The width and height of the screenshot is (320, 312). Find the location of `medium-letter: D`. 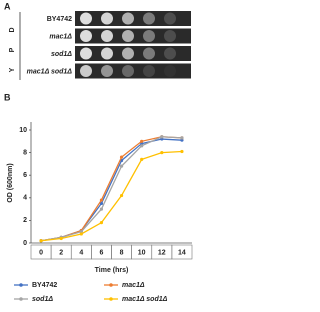

medium-letter: D is located at coordinates (12, 29).